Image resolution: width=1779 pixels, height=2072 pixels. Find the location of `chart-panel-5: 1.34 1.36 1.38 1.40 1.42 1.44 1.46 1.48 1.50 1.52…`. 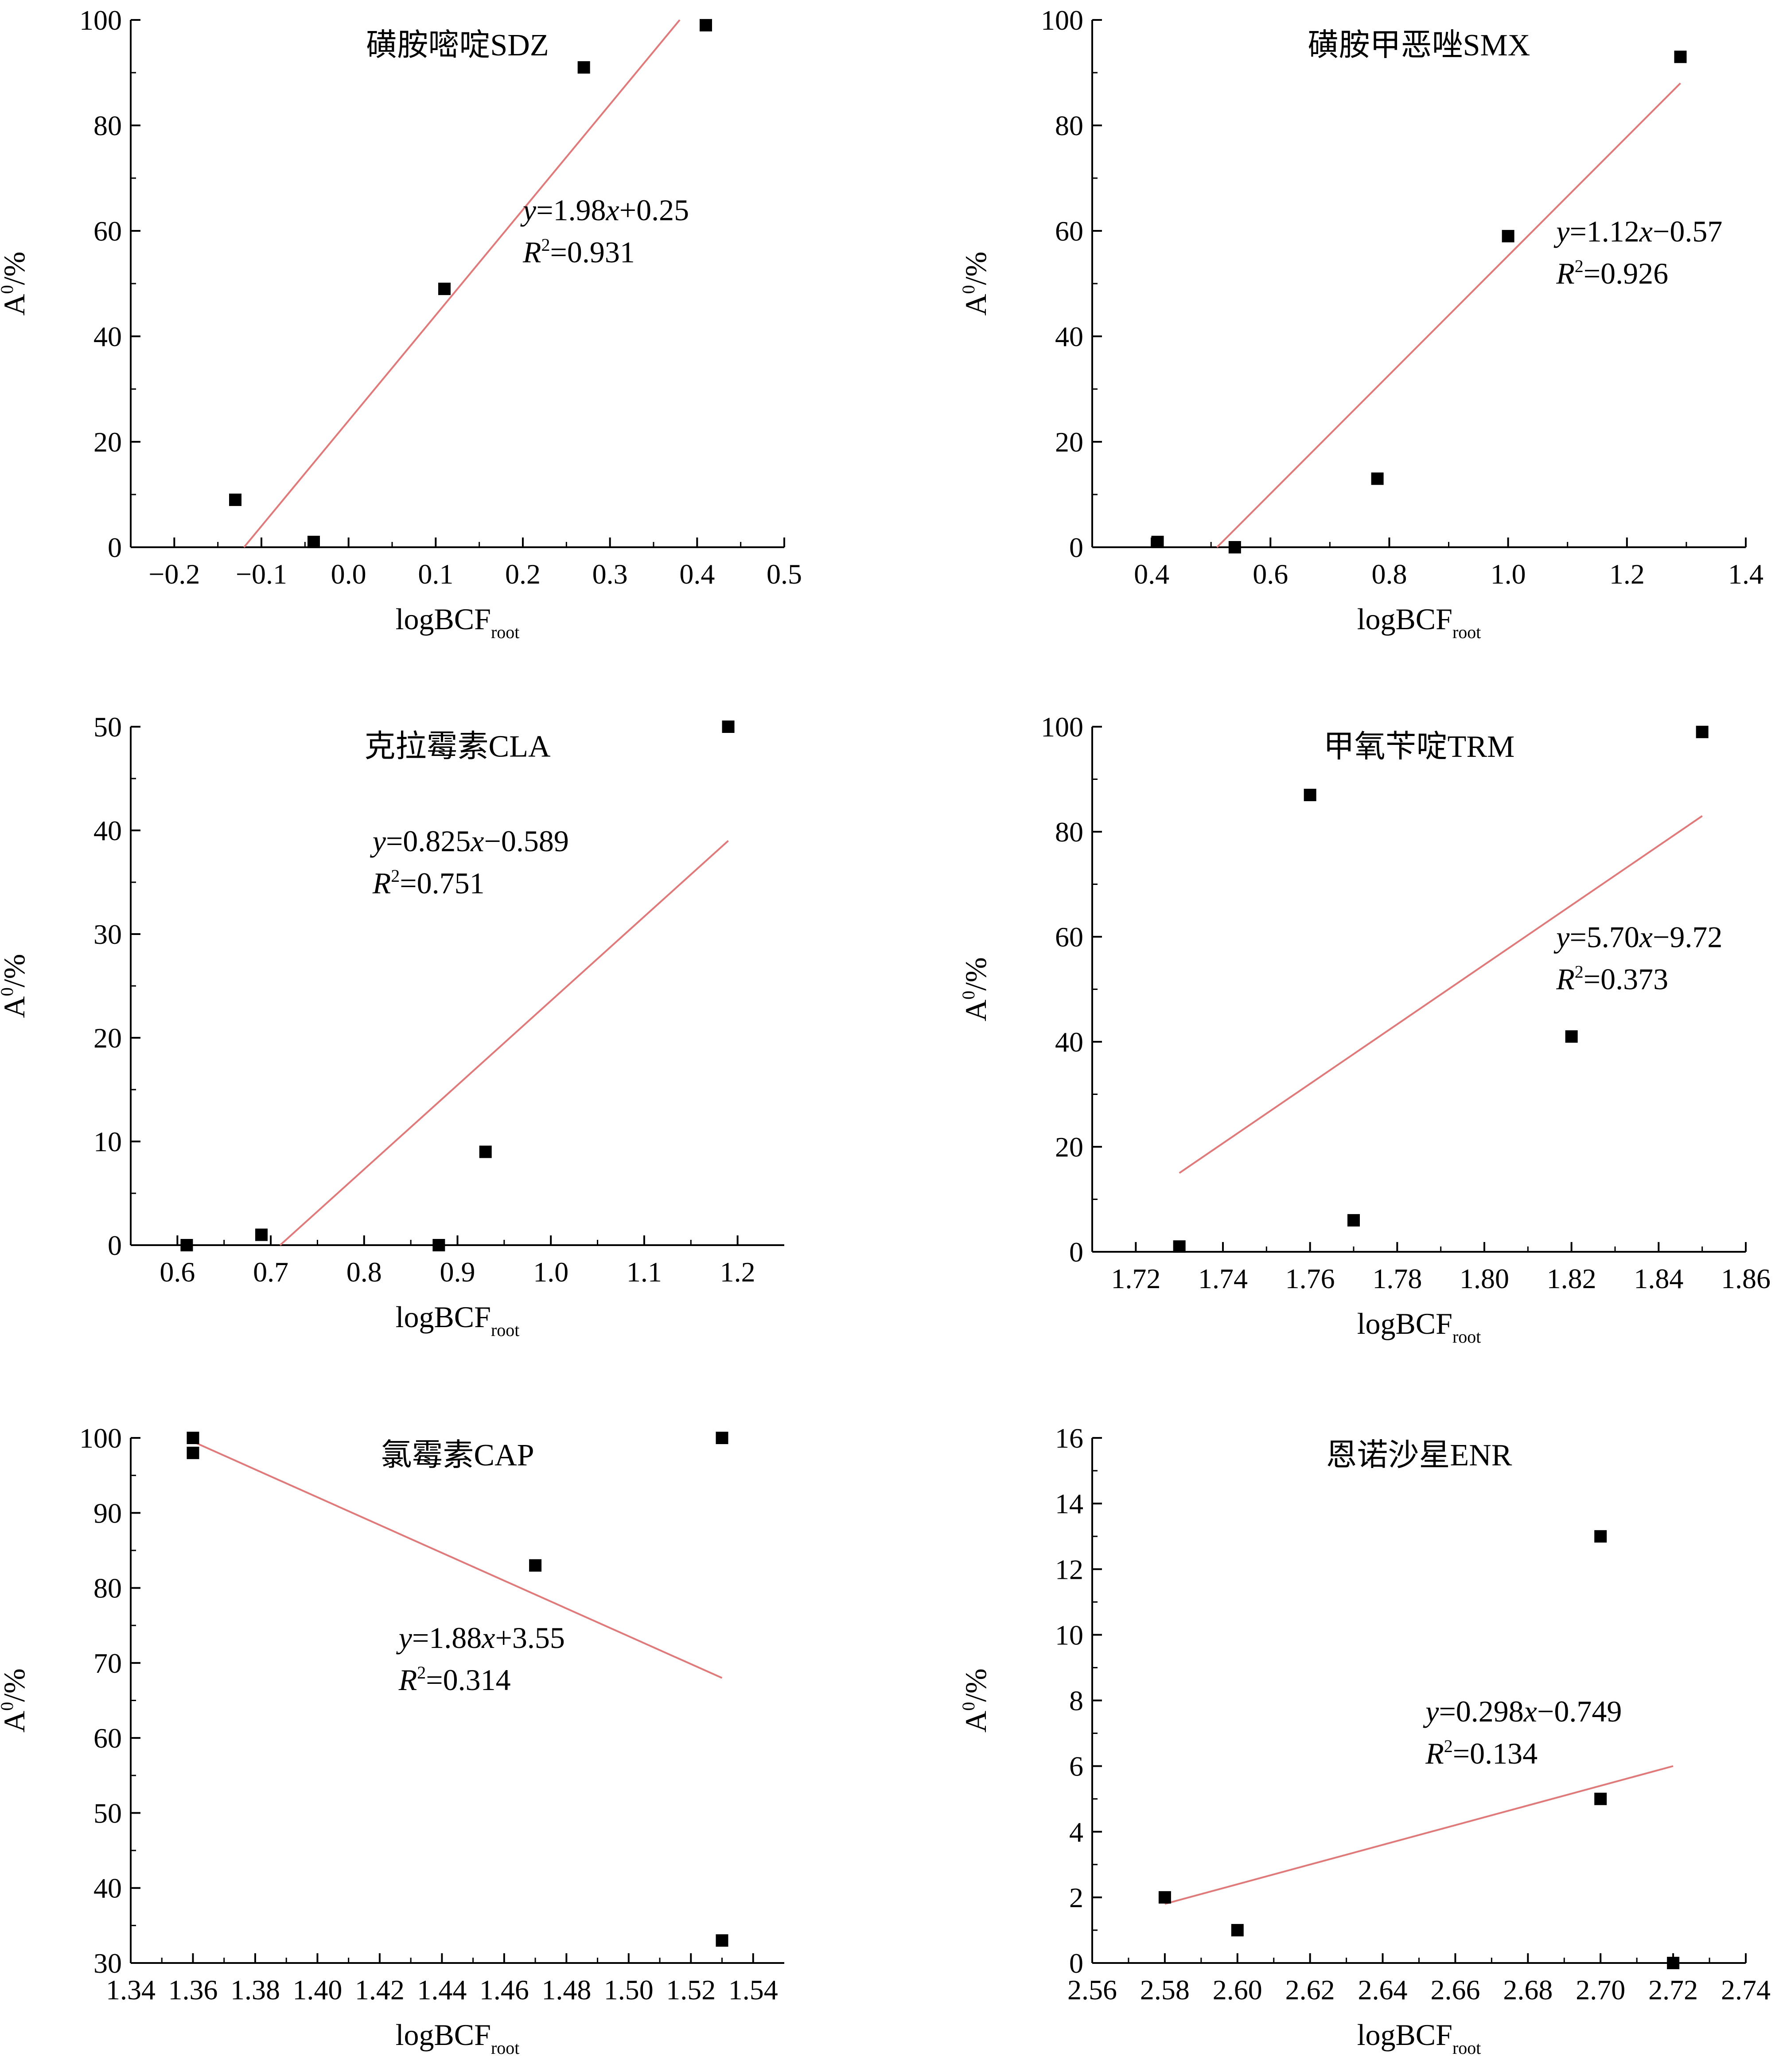

chart-panel-5: 1.34 1.36 1.38 1.40 1.42 1.44 1.46 1.48 1.50 1.52… is located at coordinates (392, 1740).